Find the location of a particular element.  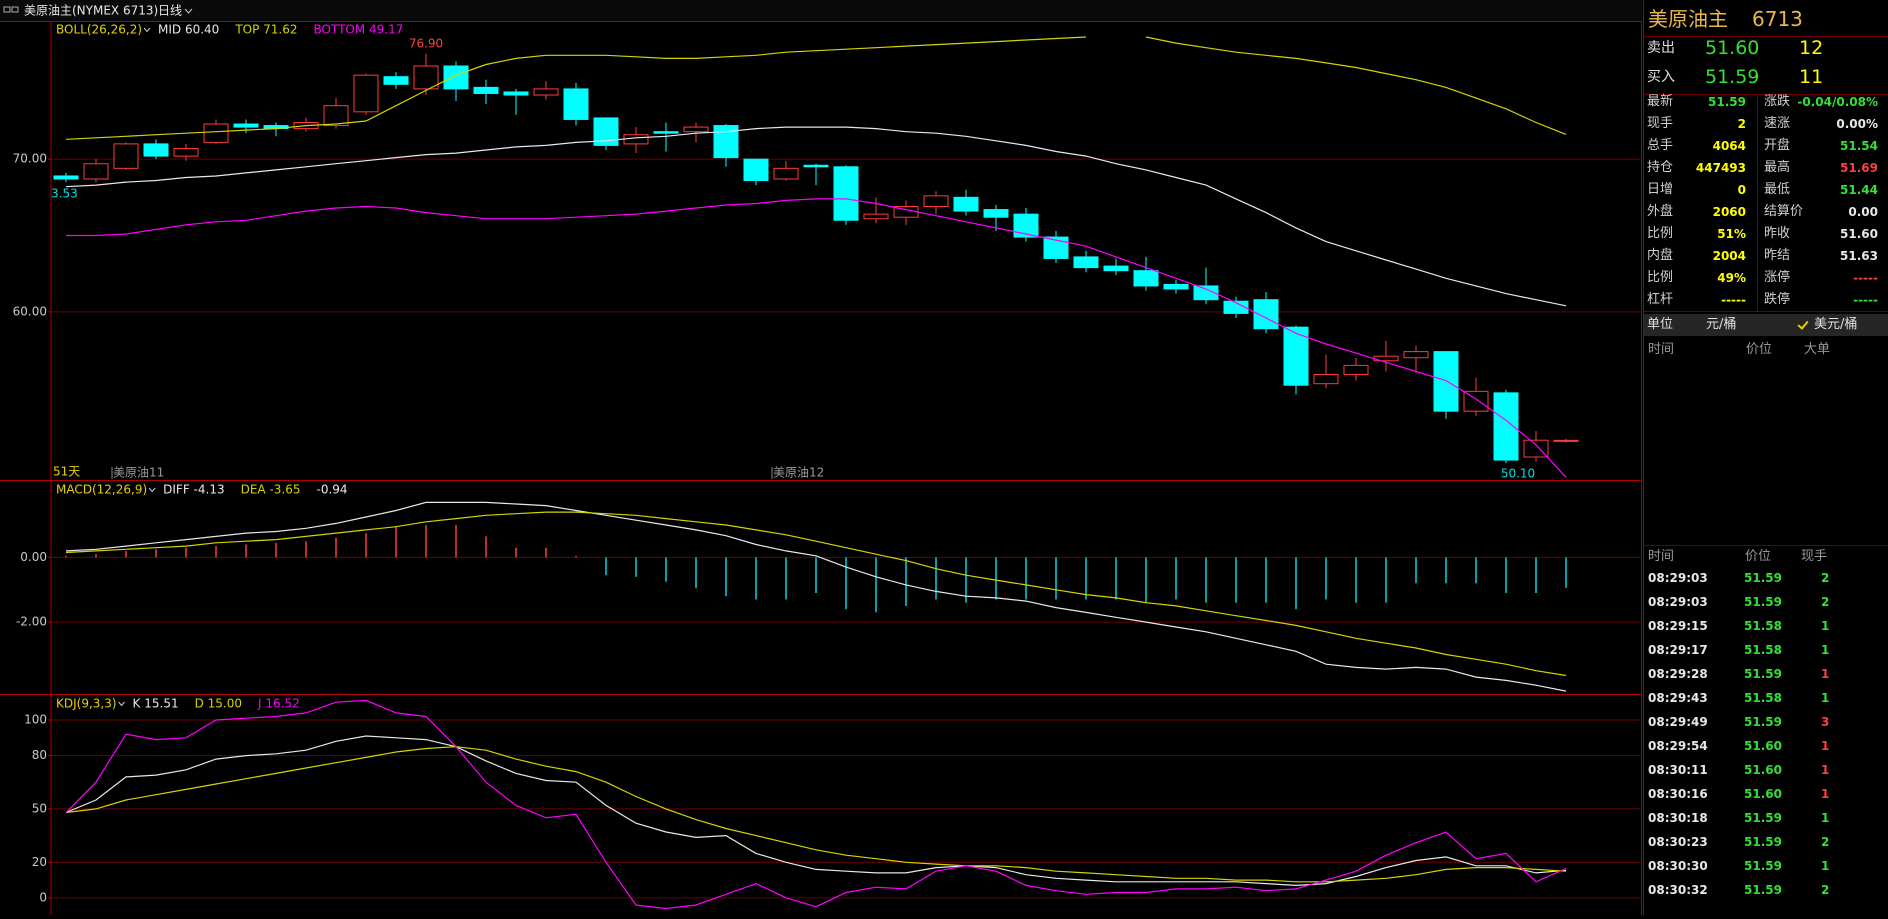

period-chevron is located at coordinates (188, 11).